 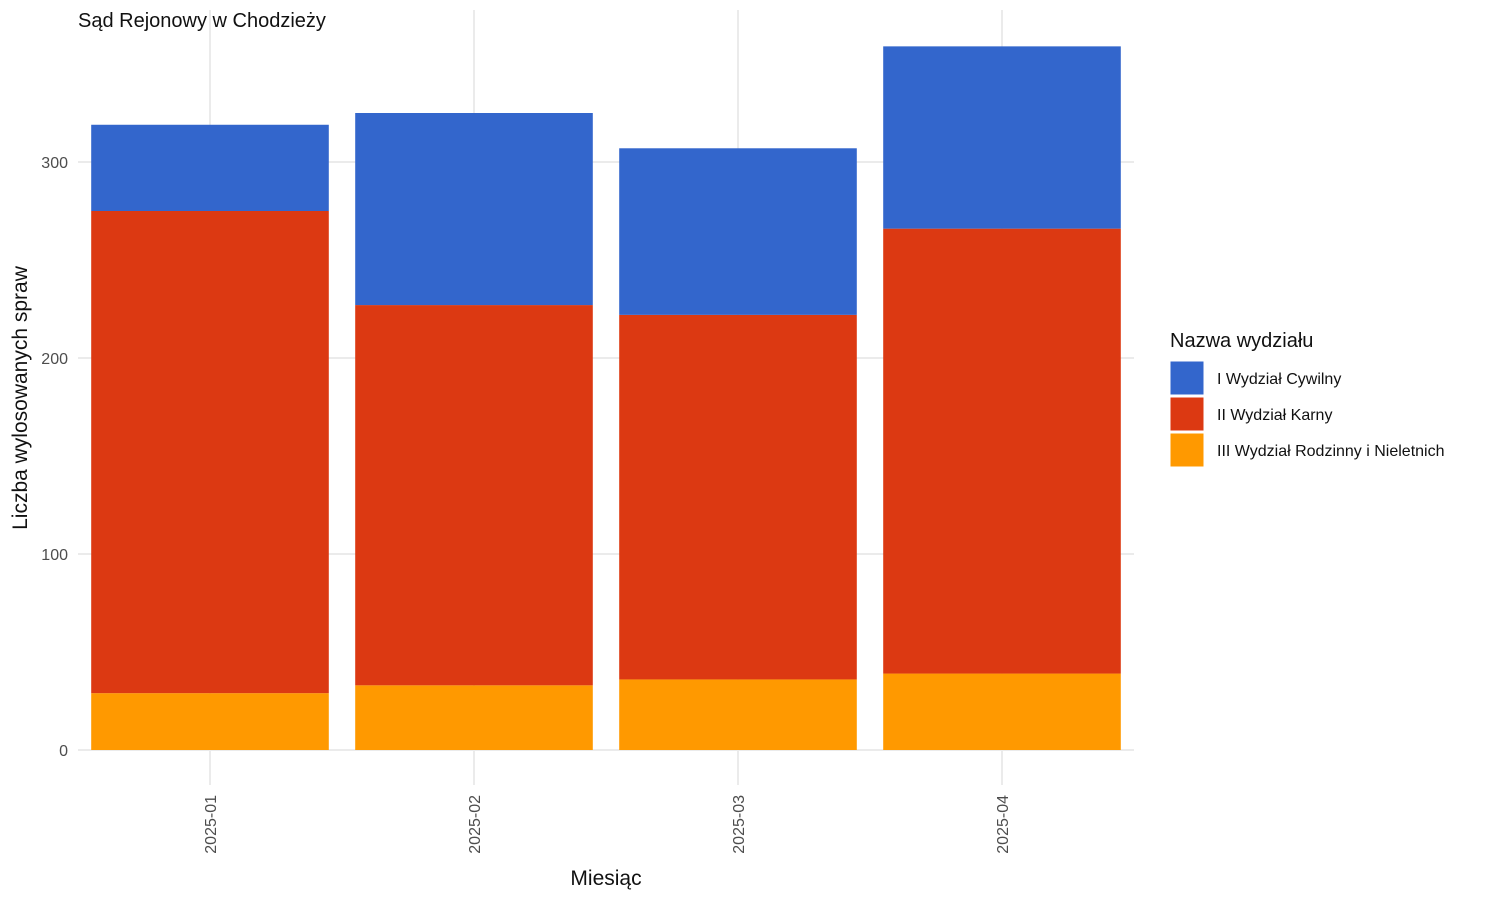 I want to click on legend-label-0: I Wydział Cywilny, so click(x=1279, y=379).